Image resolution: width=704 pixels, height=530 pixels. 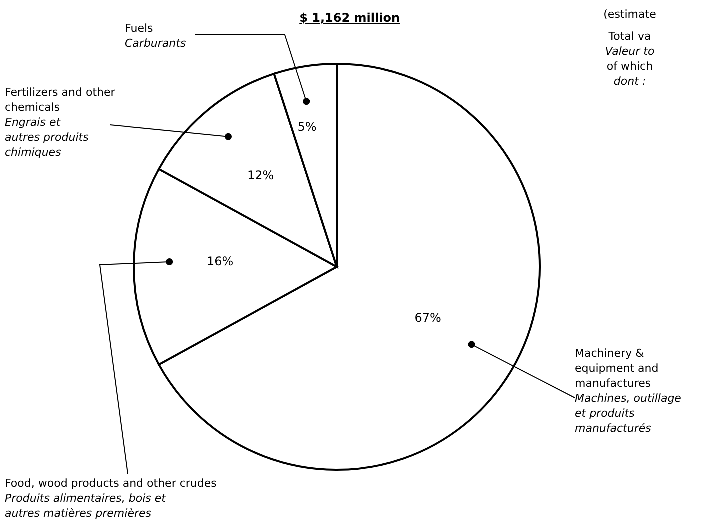 I want to click on data-label: 12%, so click(x=260, y=175).